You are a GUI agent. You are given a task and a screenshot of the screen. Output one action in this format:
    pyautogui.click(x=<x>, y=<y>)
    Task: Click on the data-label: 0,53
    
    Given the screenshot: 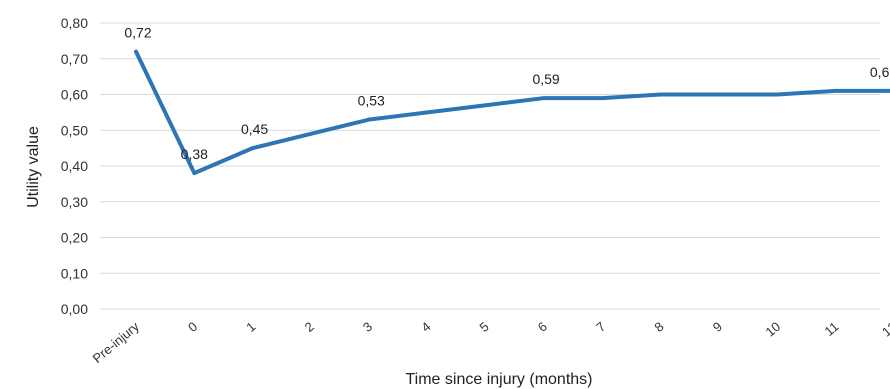 What is the action you would take?
    pyautogui.click(x=371, y=101)
    